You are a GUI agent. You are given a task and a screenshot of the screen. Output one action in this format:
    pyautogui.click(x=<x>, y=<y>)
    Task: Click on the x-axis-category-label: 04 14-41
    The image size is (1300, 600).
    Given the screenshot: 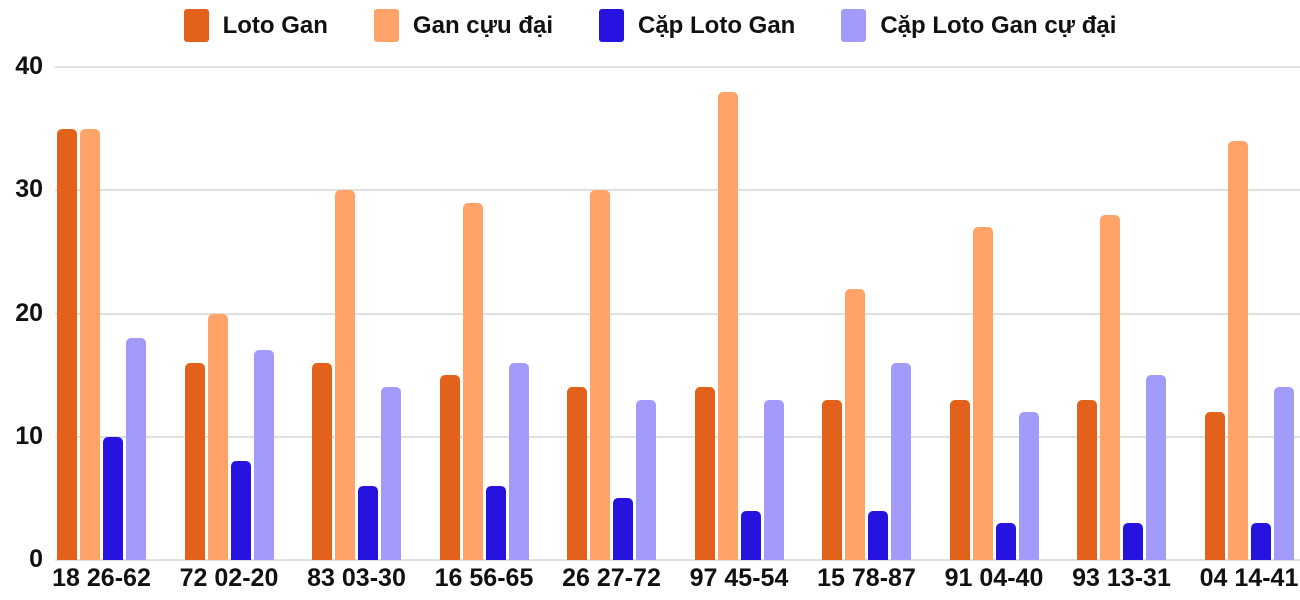 What is the action you would take?
    pyautogui.click(x=1249, y=578)
    